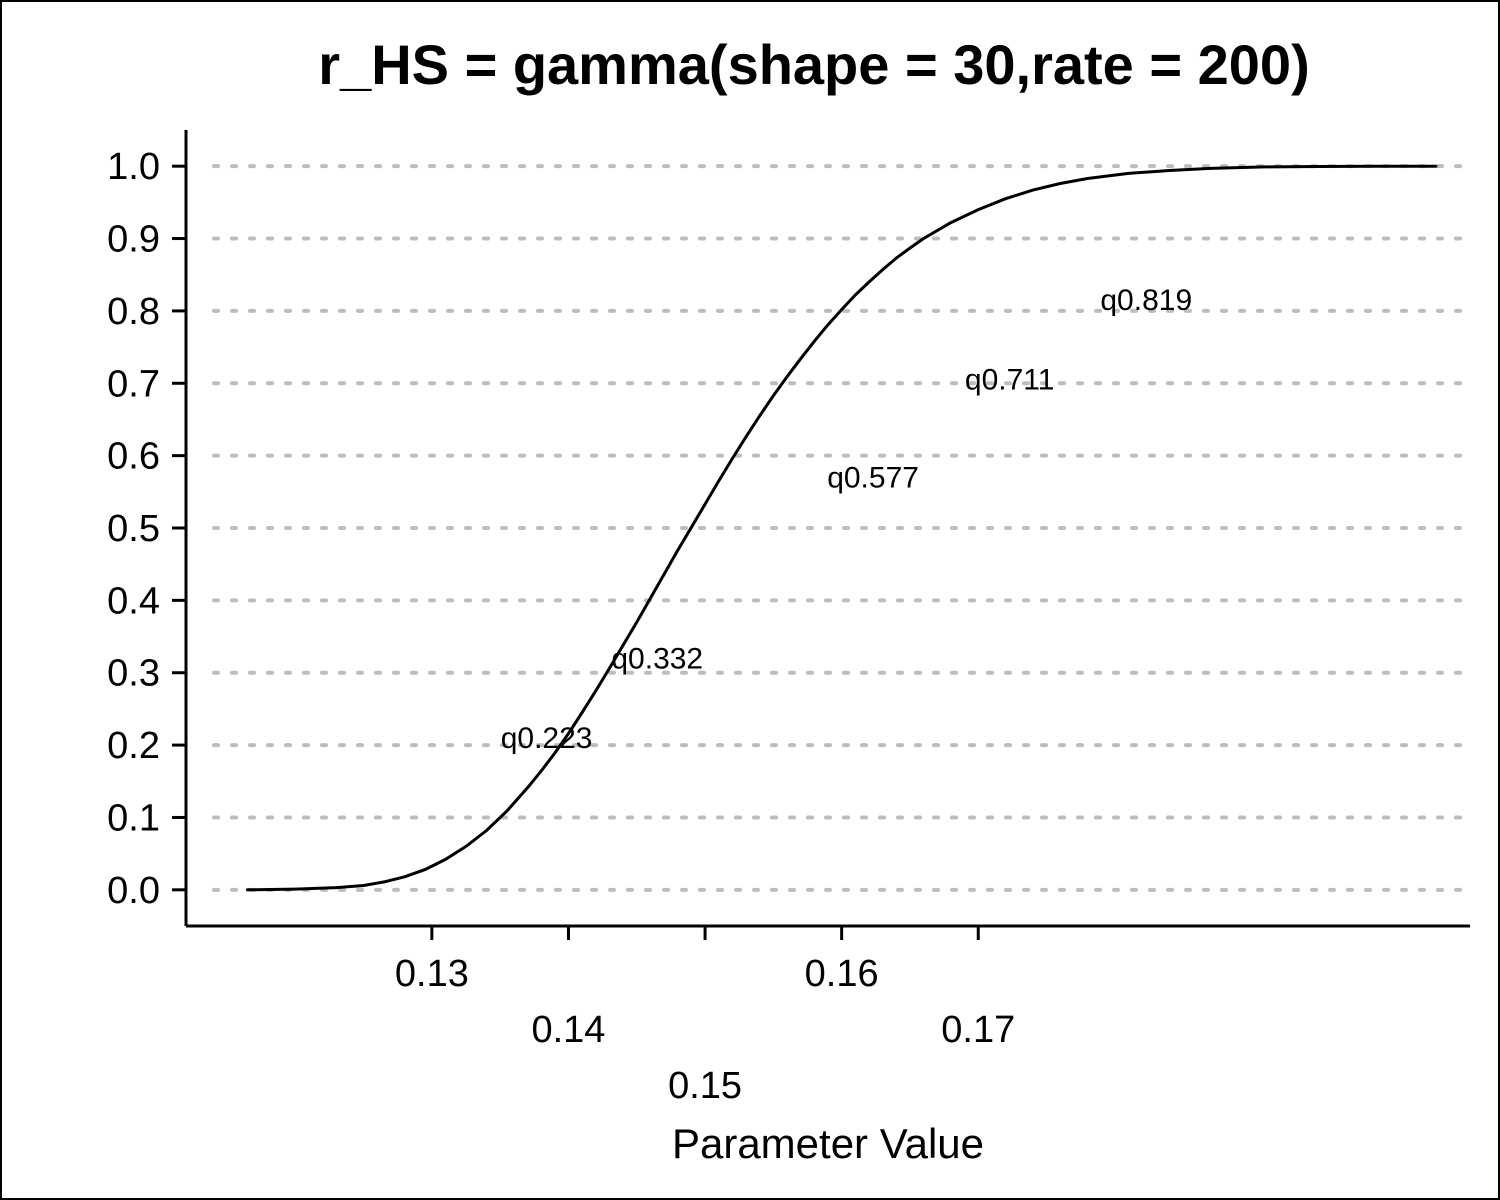 The height and width of the screenshot is (1200, 1500). What do you see at coordinates (873, 477) in the screenshot?
I see `quantile-annotation: q0.577` at bounding box center [873, 477].